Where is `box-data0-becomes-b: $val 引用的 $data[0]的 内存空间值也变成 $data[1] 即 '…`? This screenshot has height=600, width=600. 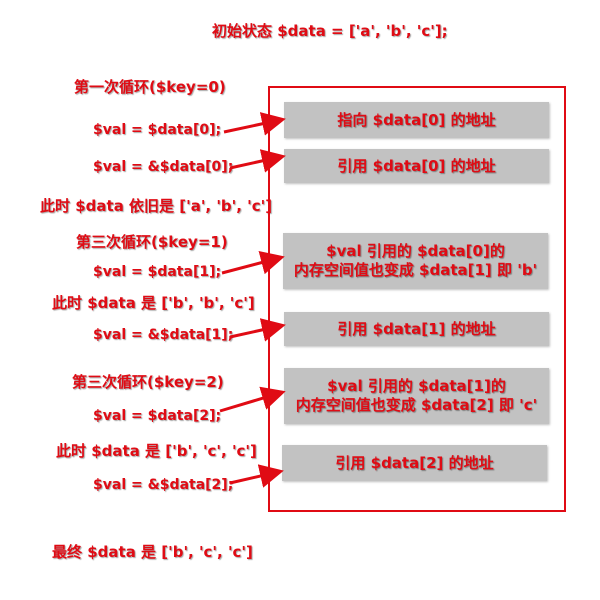 box-data0-becomes-b: $val 引用的 $data[0]的 内存空间值也变成 $data[1] 即 '… is located at coordinates (415, 261).